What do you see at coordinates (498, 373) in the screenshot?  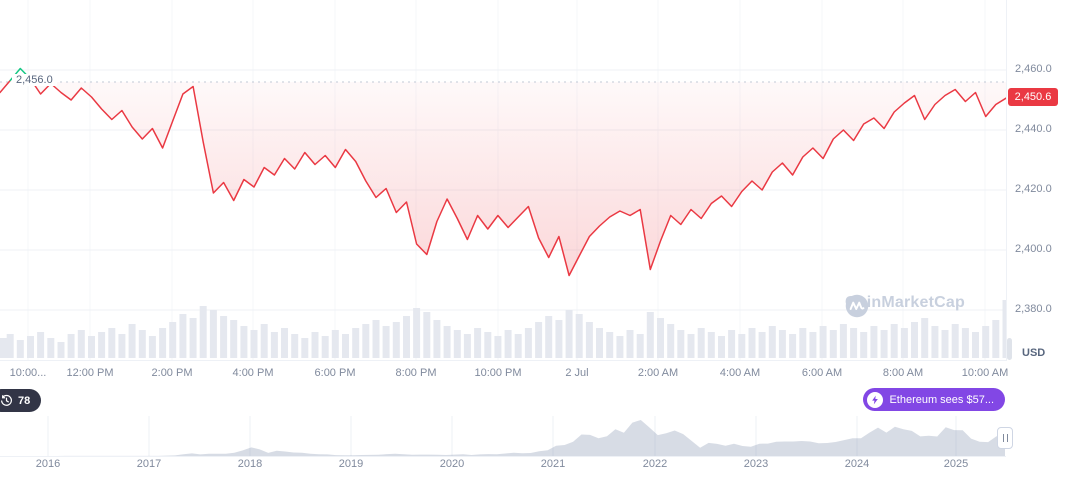 I see `time-axis-label: 10:00 PM` at bounding box center [498, 373].